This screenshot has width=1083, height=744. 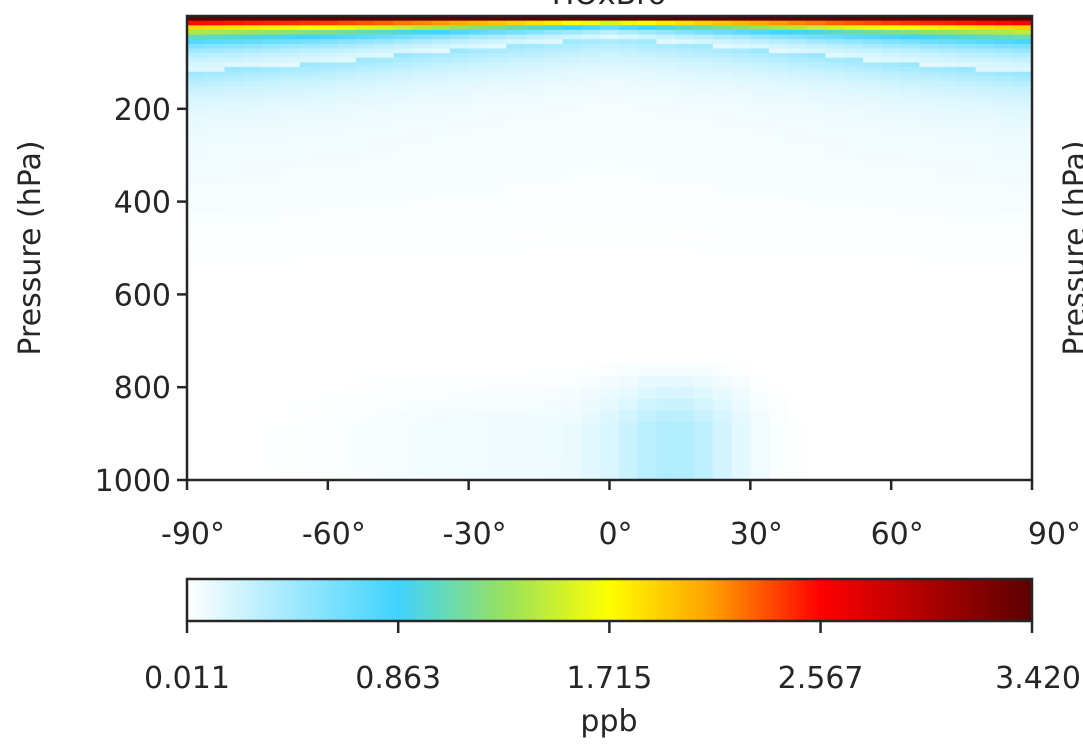 What do you see at coordinates (615, 534) in the screenshot?
I see `x-tick-label: 0°` at bounding box center [615, 534].